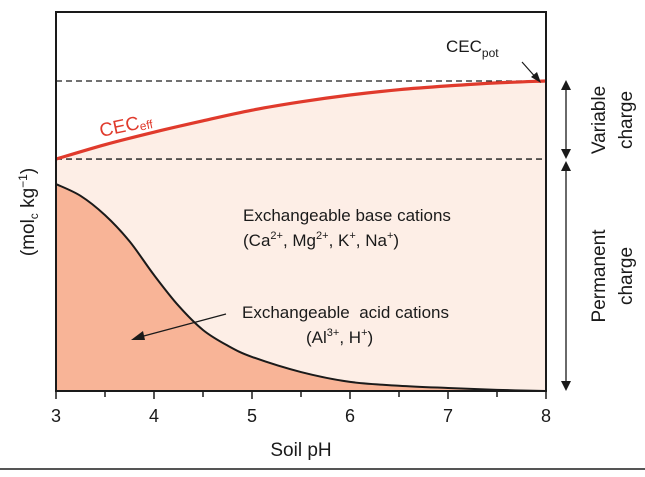 The height and width of the screenshot is (477, 645). I want to click on variable-charge-text: Variable charge, so click(613, 120).